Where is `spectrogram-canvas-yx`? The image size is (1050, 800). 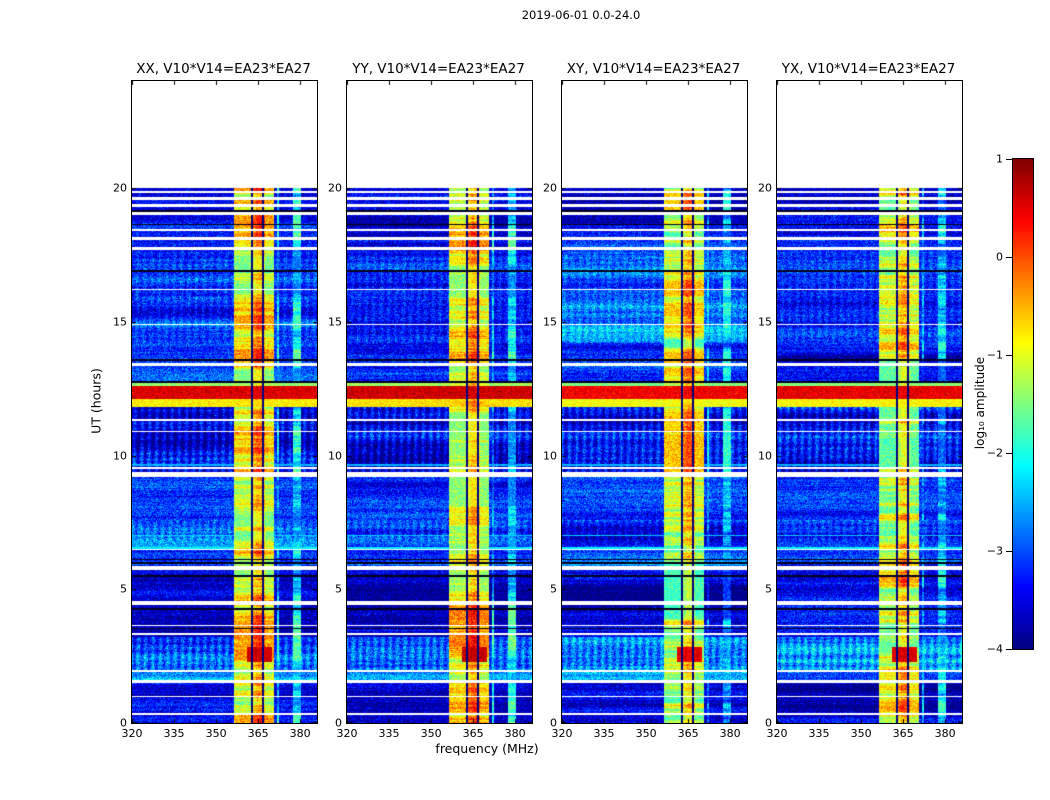 spectrogram-canvas-yx is located at coordinates (869, 402).